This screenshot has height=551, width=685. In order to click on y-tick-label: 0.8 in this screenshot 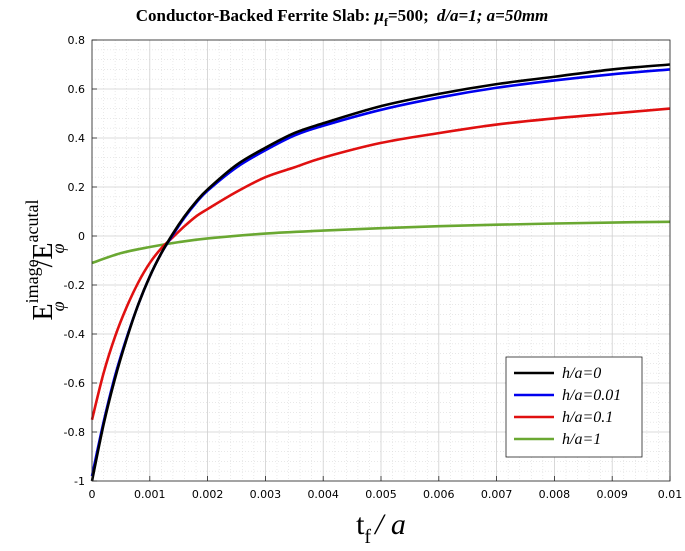, I will do `click(77, 40)`.